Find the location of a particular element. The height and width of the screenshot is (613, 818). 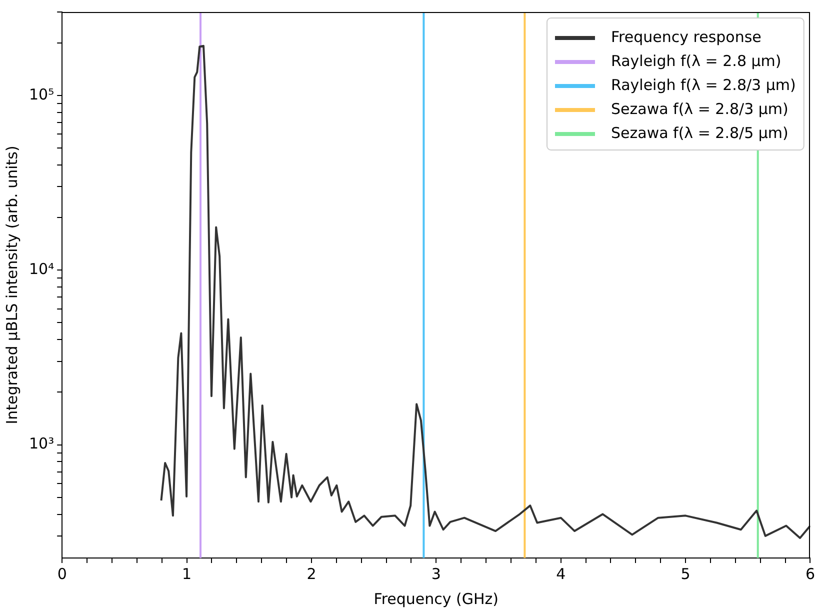

legend-label: Sezawa f(λ = 2.8/3 µm) is located at coordinates (699, 109).